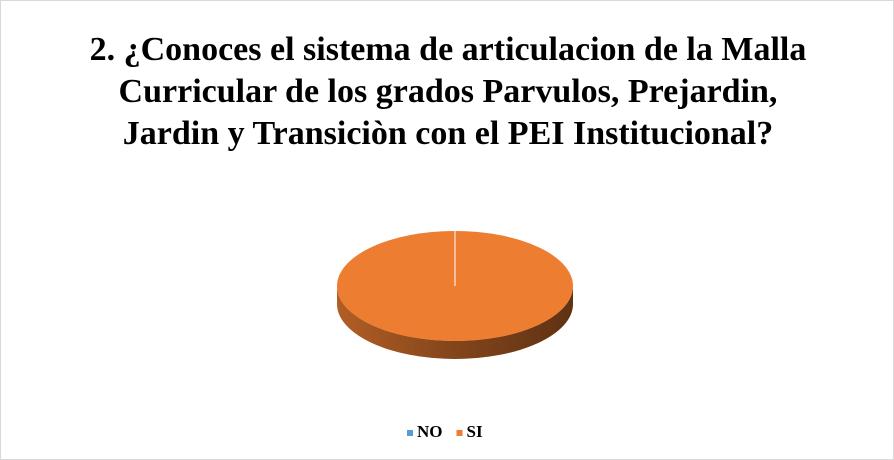  What do you see at coordinates (430, 431) in the screenshot?
I see `legend-label: NO` at bounding box center [430, 431].